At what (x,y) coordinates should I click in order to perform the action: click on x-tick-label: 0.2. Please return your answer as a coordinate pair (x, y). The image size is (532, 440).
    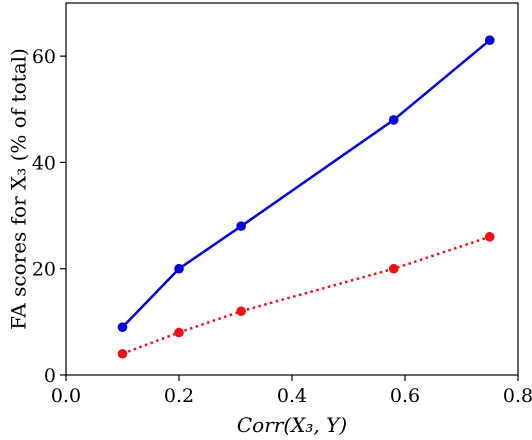
    Looking at the image, I should click on (179, 396).